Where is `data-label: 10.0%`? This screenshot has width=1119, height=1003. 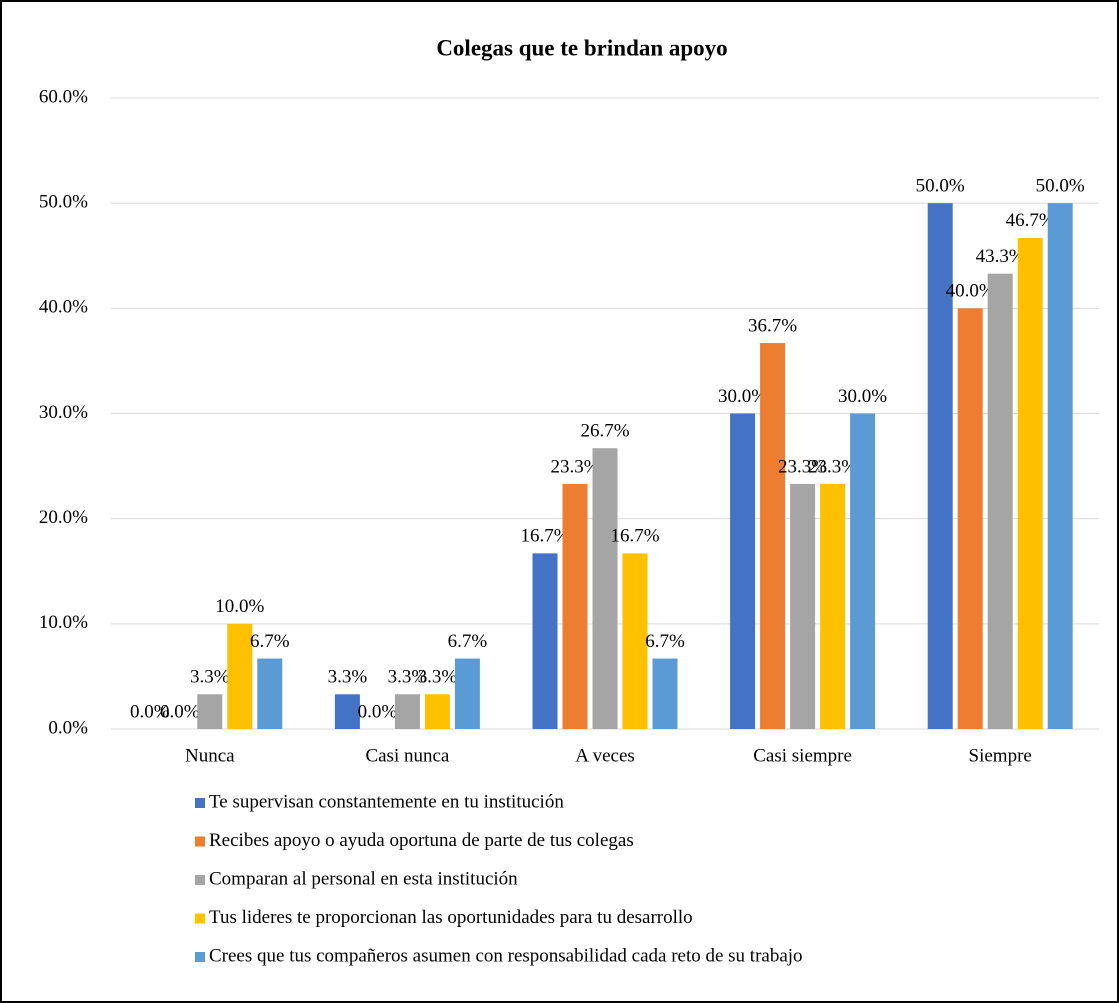
data-label: 10.0% is located at coordinates (239, 606).